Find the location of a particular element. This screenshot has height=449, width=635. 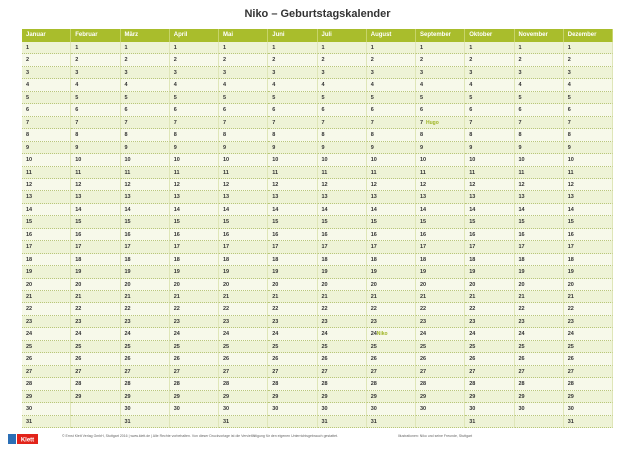

day-number: 31 is located at coordinates (490, 421).